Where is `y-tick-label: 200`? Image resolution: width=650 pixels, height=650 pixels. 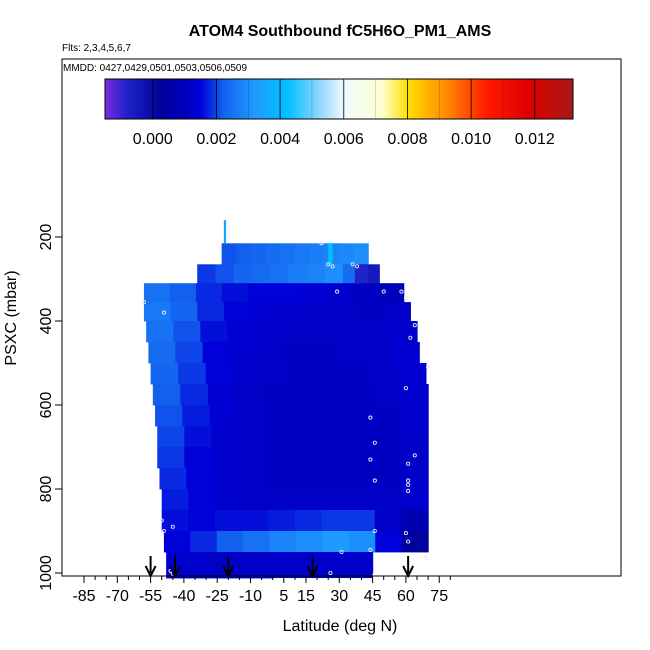
y-tick-label: 200 is located at coordinates (46, 237).